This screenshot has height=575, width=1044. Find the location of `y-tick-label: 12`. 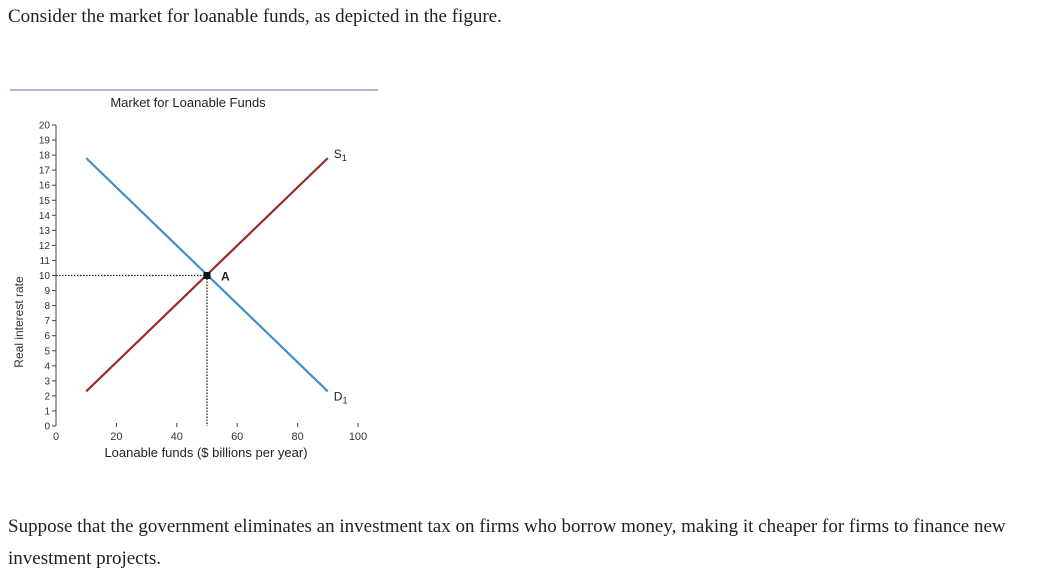

y-tick-label: 12 is located at coordinates (45, 246).